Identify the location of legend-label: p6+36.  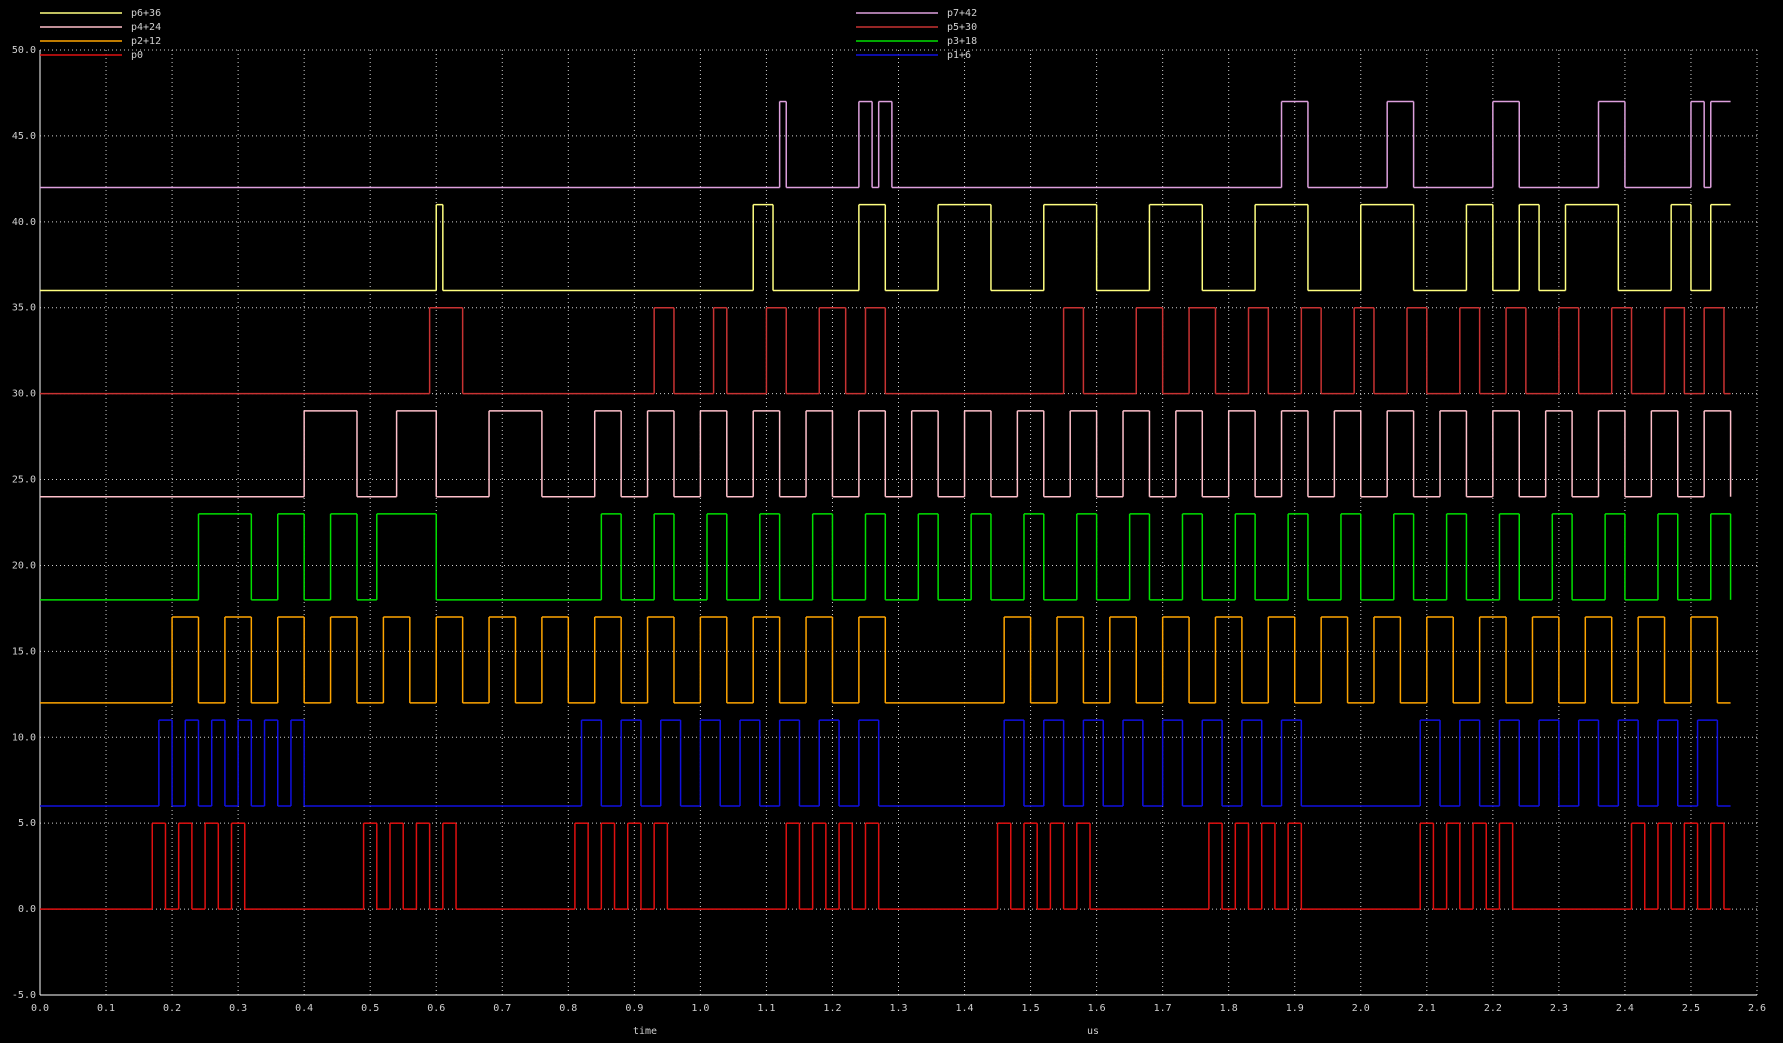
(146, 13).